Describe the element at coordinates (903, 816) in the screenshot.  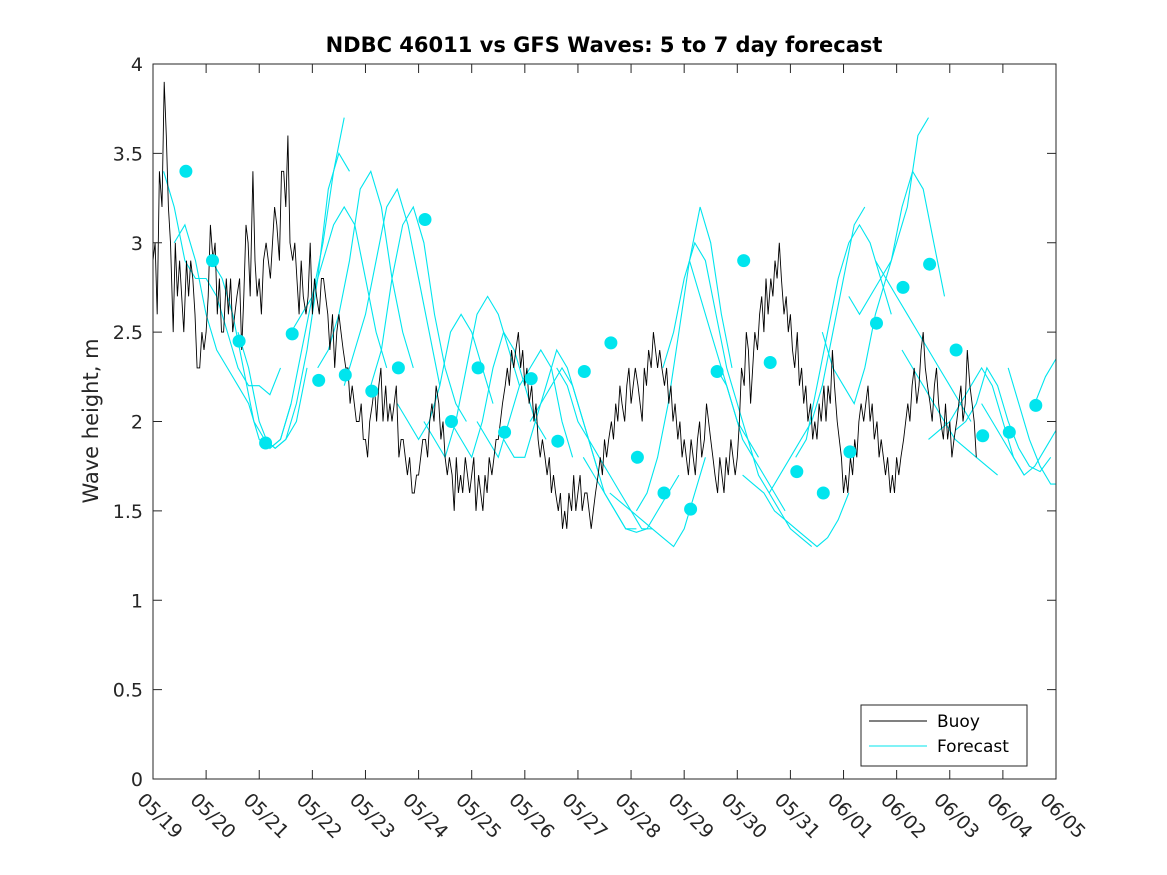
I see `x-tick-label: 06/02` at that location.